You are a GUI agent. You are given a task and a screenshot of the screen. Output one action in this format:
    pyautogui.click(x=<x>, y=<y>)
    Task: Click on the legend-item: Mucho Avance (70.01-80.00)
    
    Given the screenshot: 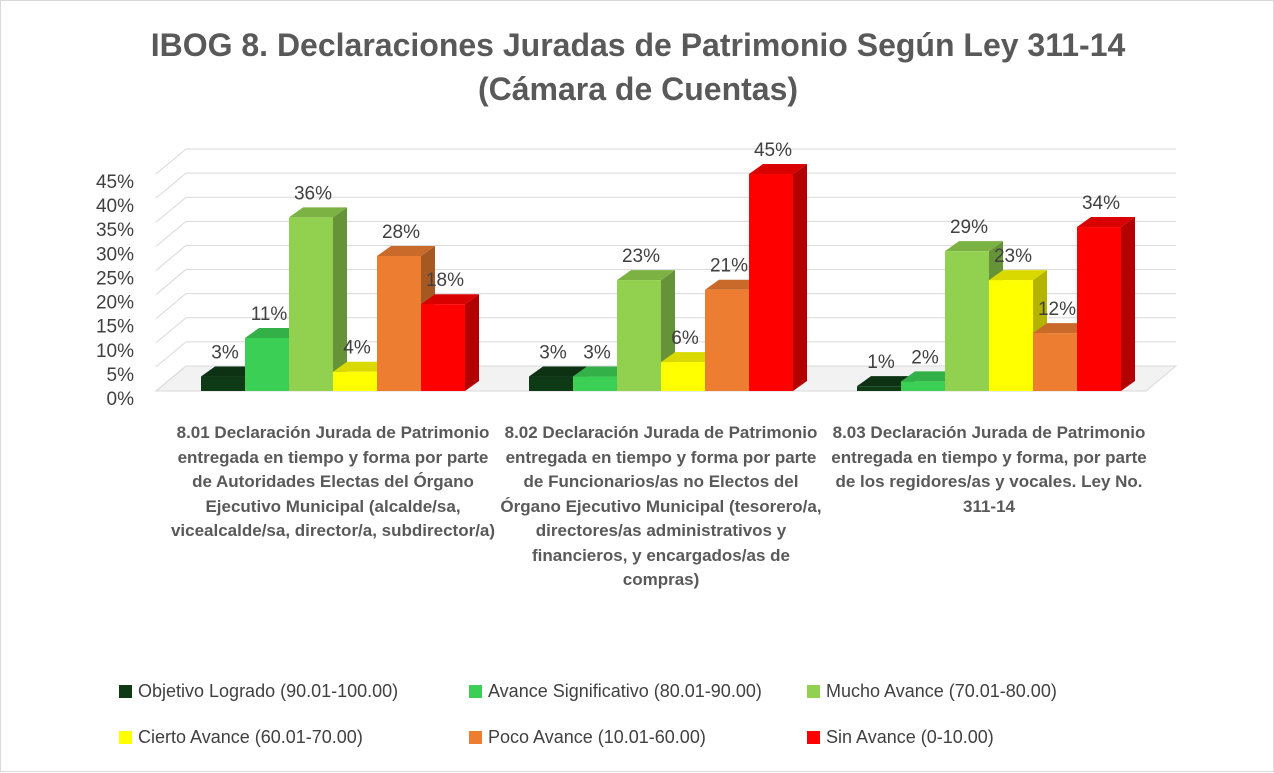 What is the action you would take?
    pyautogui.click(x=932, y=691)
    